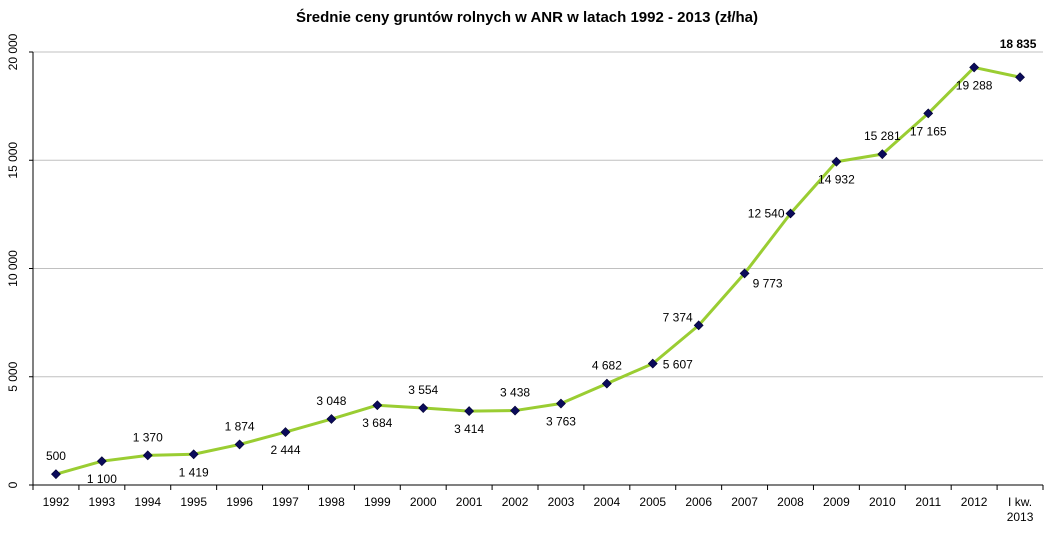 The image size is (1054, 533). What do you see at coordinates (678, 317) in the screenshot?
I see `data-label: 7 374` at bounding box center [678, 317].